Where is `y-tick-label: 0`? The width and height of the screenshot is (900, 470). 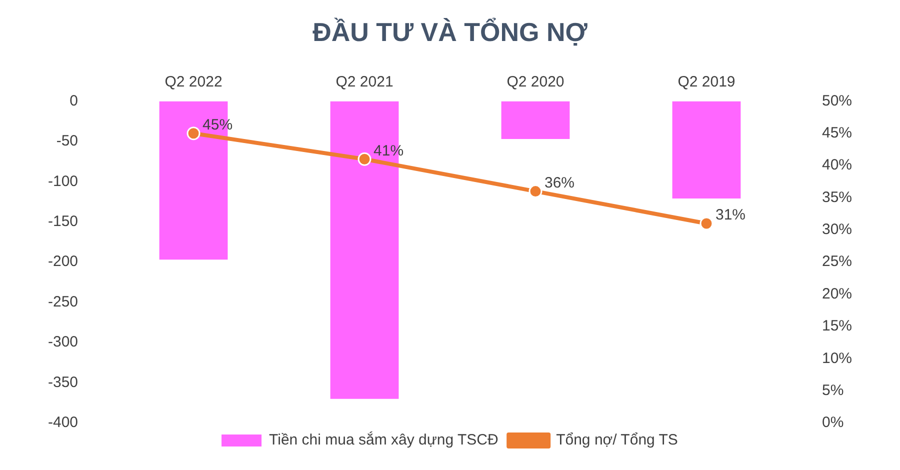 y-tick-label: 0 is located at coordinates (74, 101).